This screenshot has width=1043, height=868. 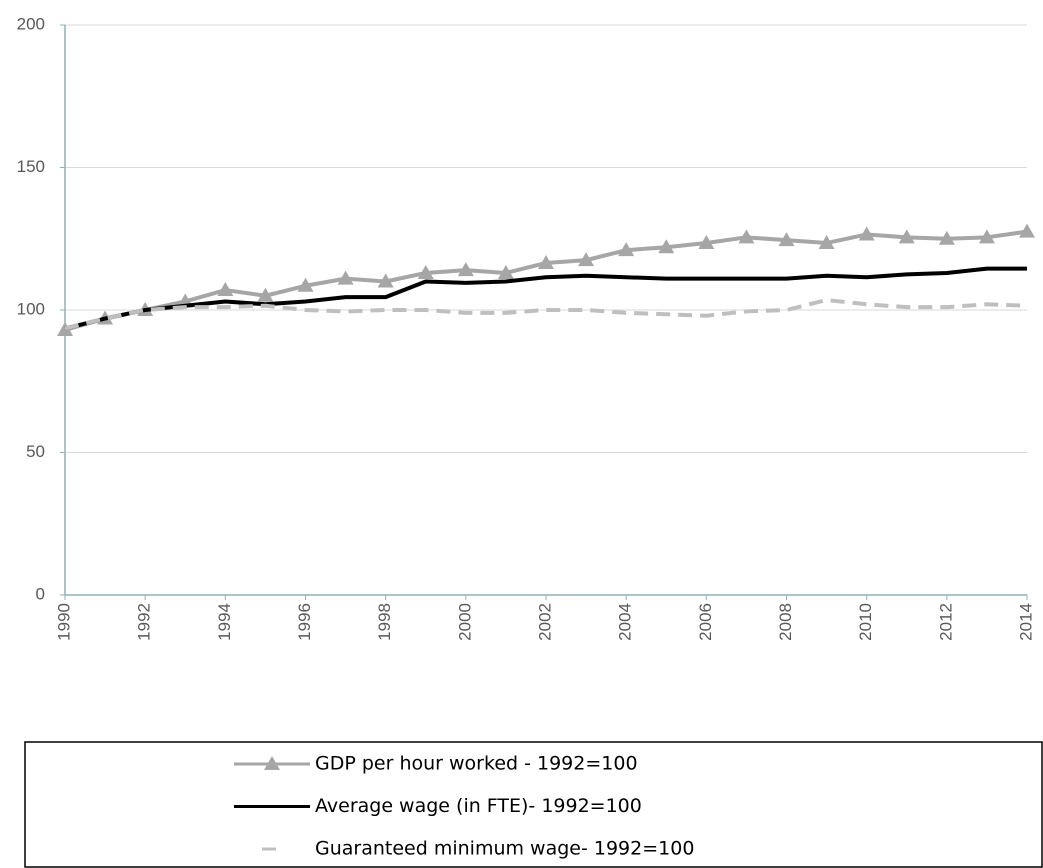 What do you see at coordinates (31, 308) in the screenshot?
I see `y-tick-label: 100` at bounding box center [31, 308].